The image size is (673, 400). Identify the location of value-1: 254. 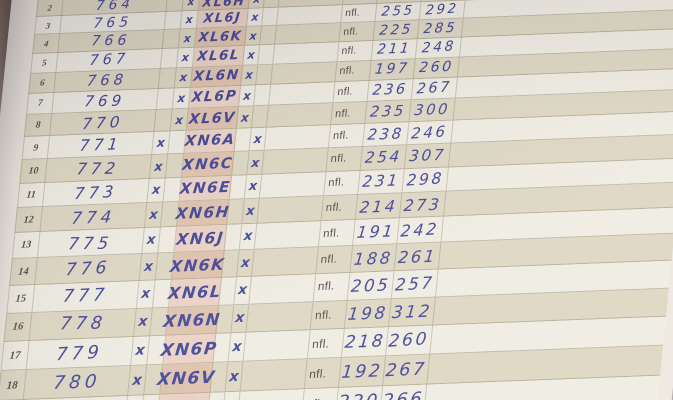
(383, 157).